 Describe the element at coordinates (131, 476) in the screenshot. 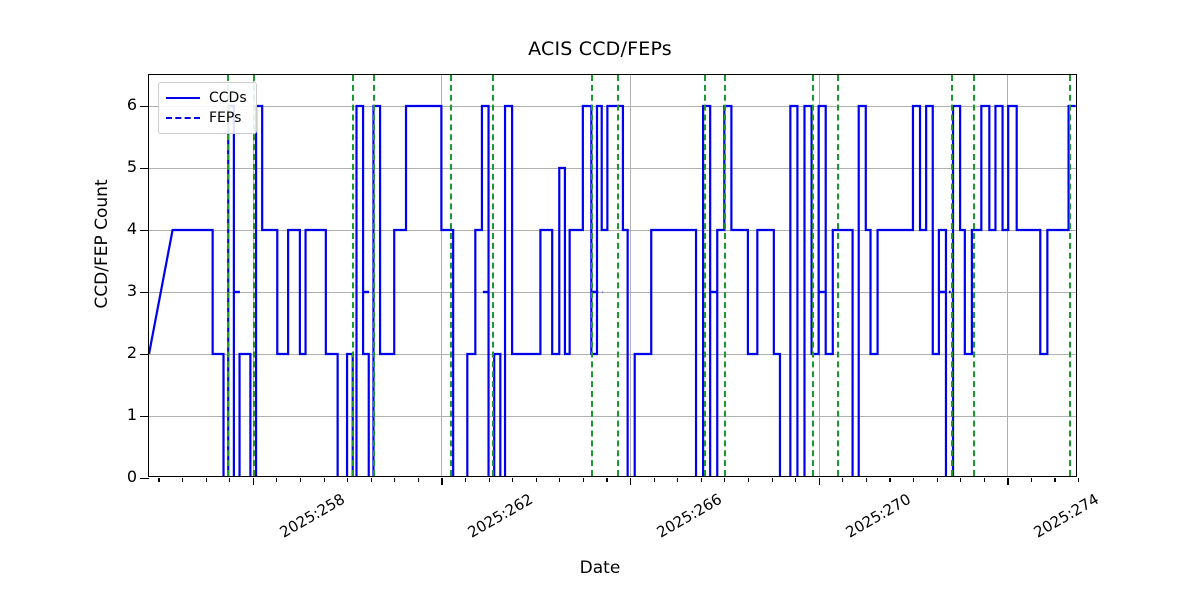

I see `y-tick-label: 0` at that location.